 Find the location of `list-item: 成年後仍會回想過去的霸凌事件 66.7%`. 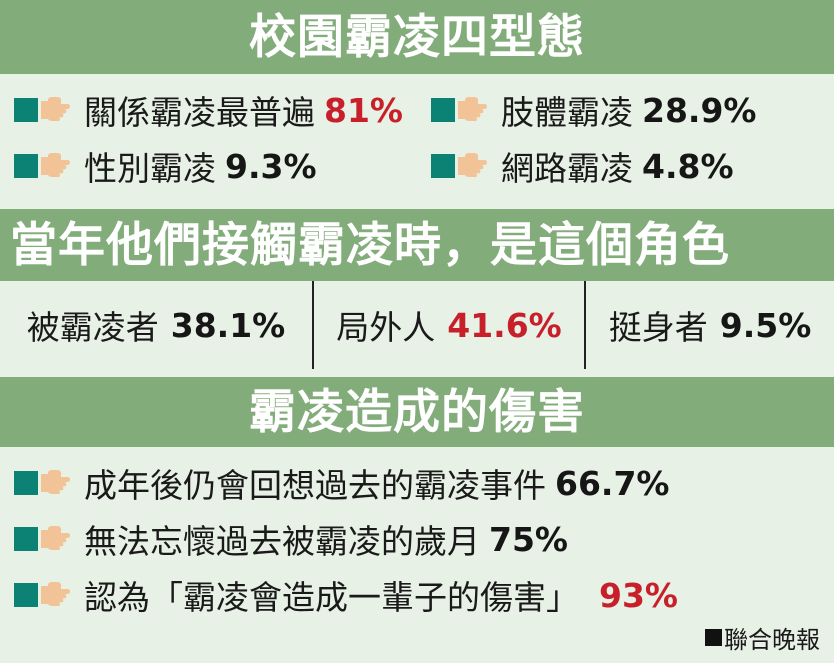

list-item: 成年後仍會回想過去的霸凌事件 66.7% is located at coordinates (417, 483).